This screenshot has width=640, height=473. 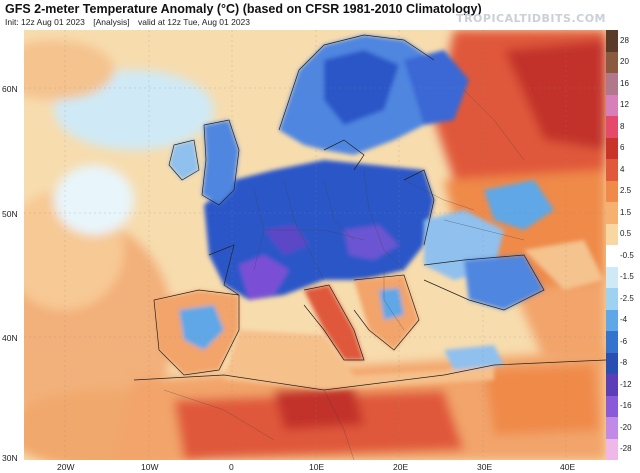 I want to click on lat-label-30n: 30N, so click(x=10, y=458).